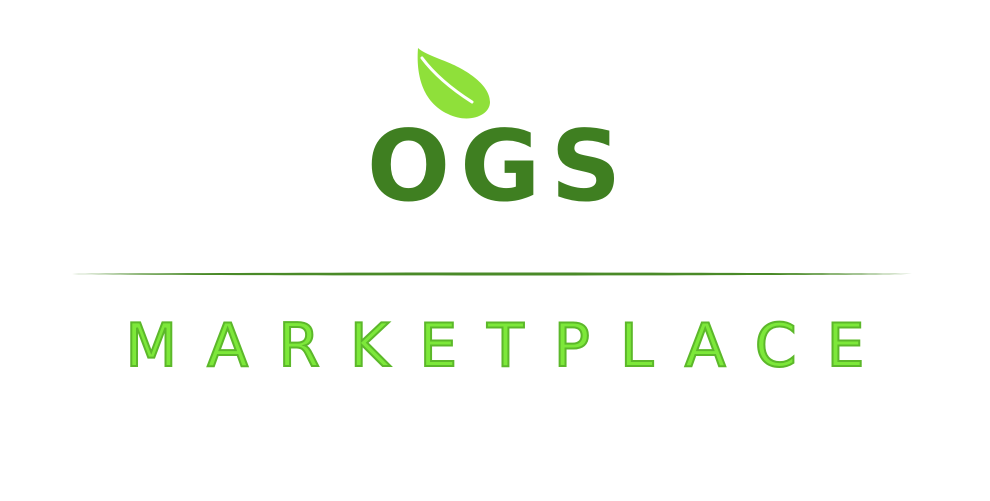 The height and width of the screenshot is (501, 990). I want to click on divider-line, so click(492, 274).